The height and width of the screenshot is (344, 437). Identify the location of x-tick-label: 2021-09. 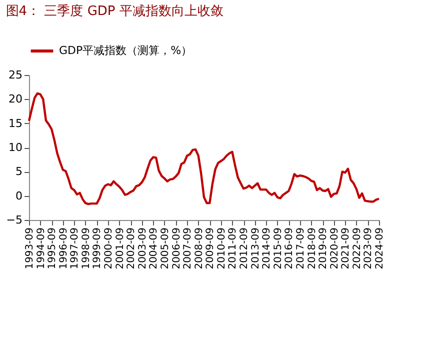
(346, 249).